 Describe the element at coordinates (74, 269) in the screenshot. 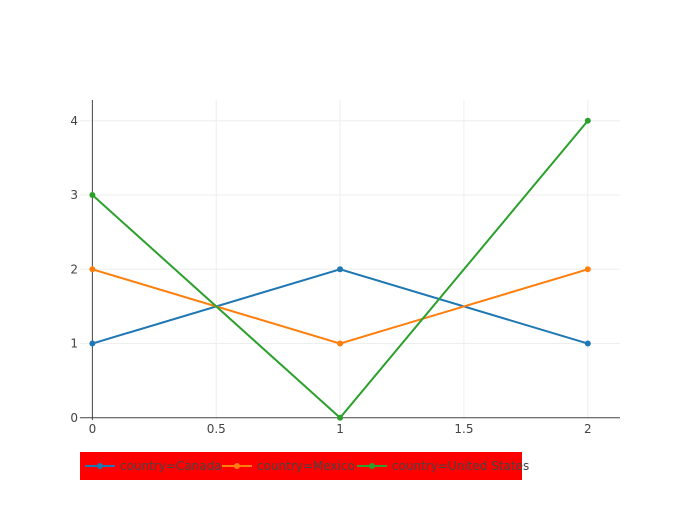

I see `y-tick-label: 2` at that location.